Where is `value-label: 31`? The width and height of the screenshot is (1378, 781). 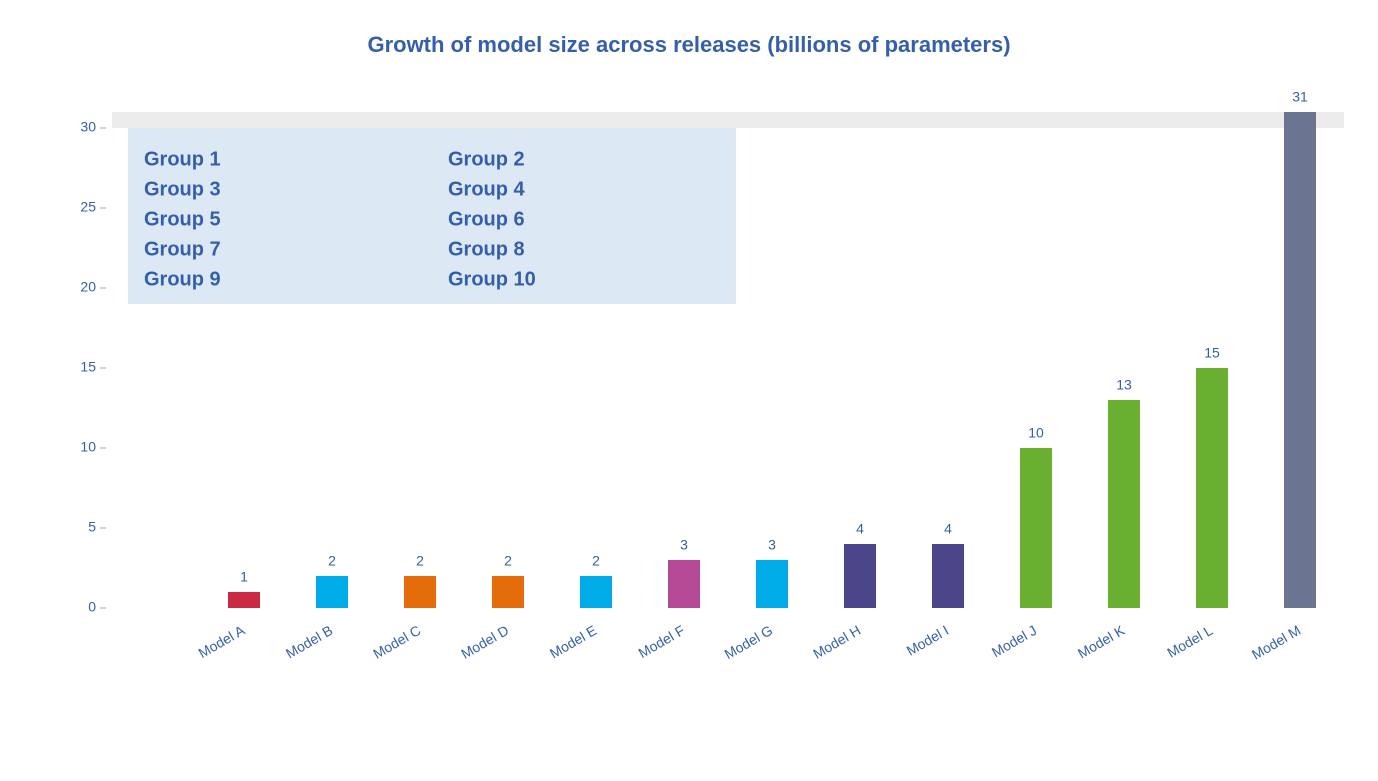
value-label: 31 is located at coordinates (1300, 97).